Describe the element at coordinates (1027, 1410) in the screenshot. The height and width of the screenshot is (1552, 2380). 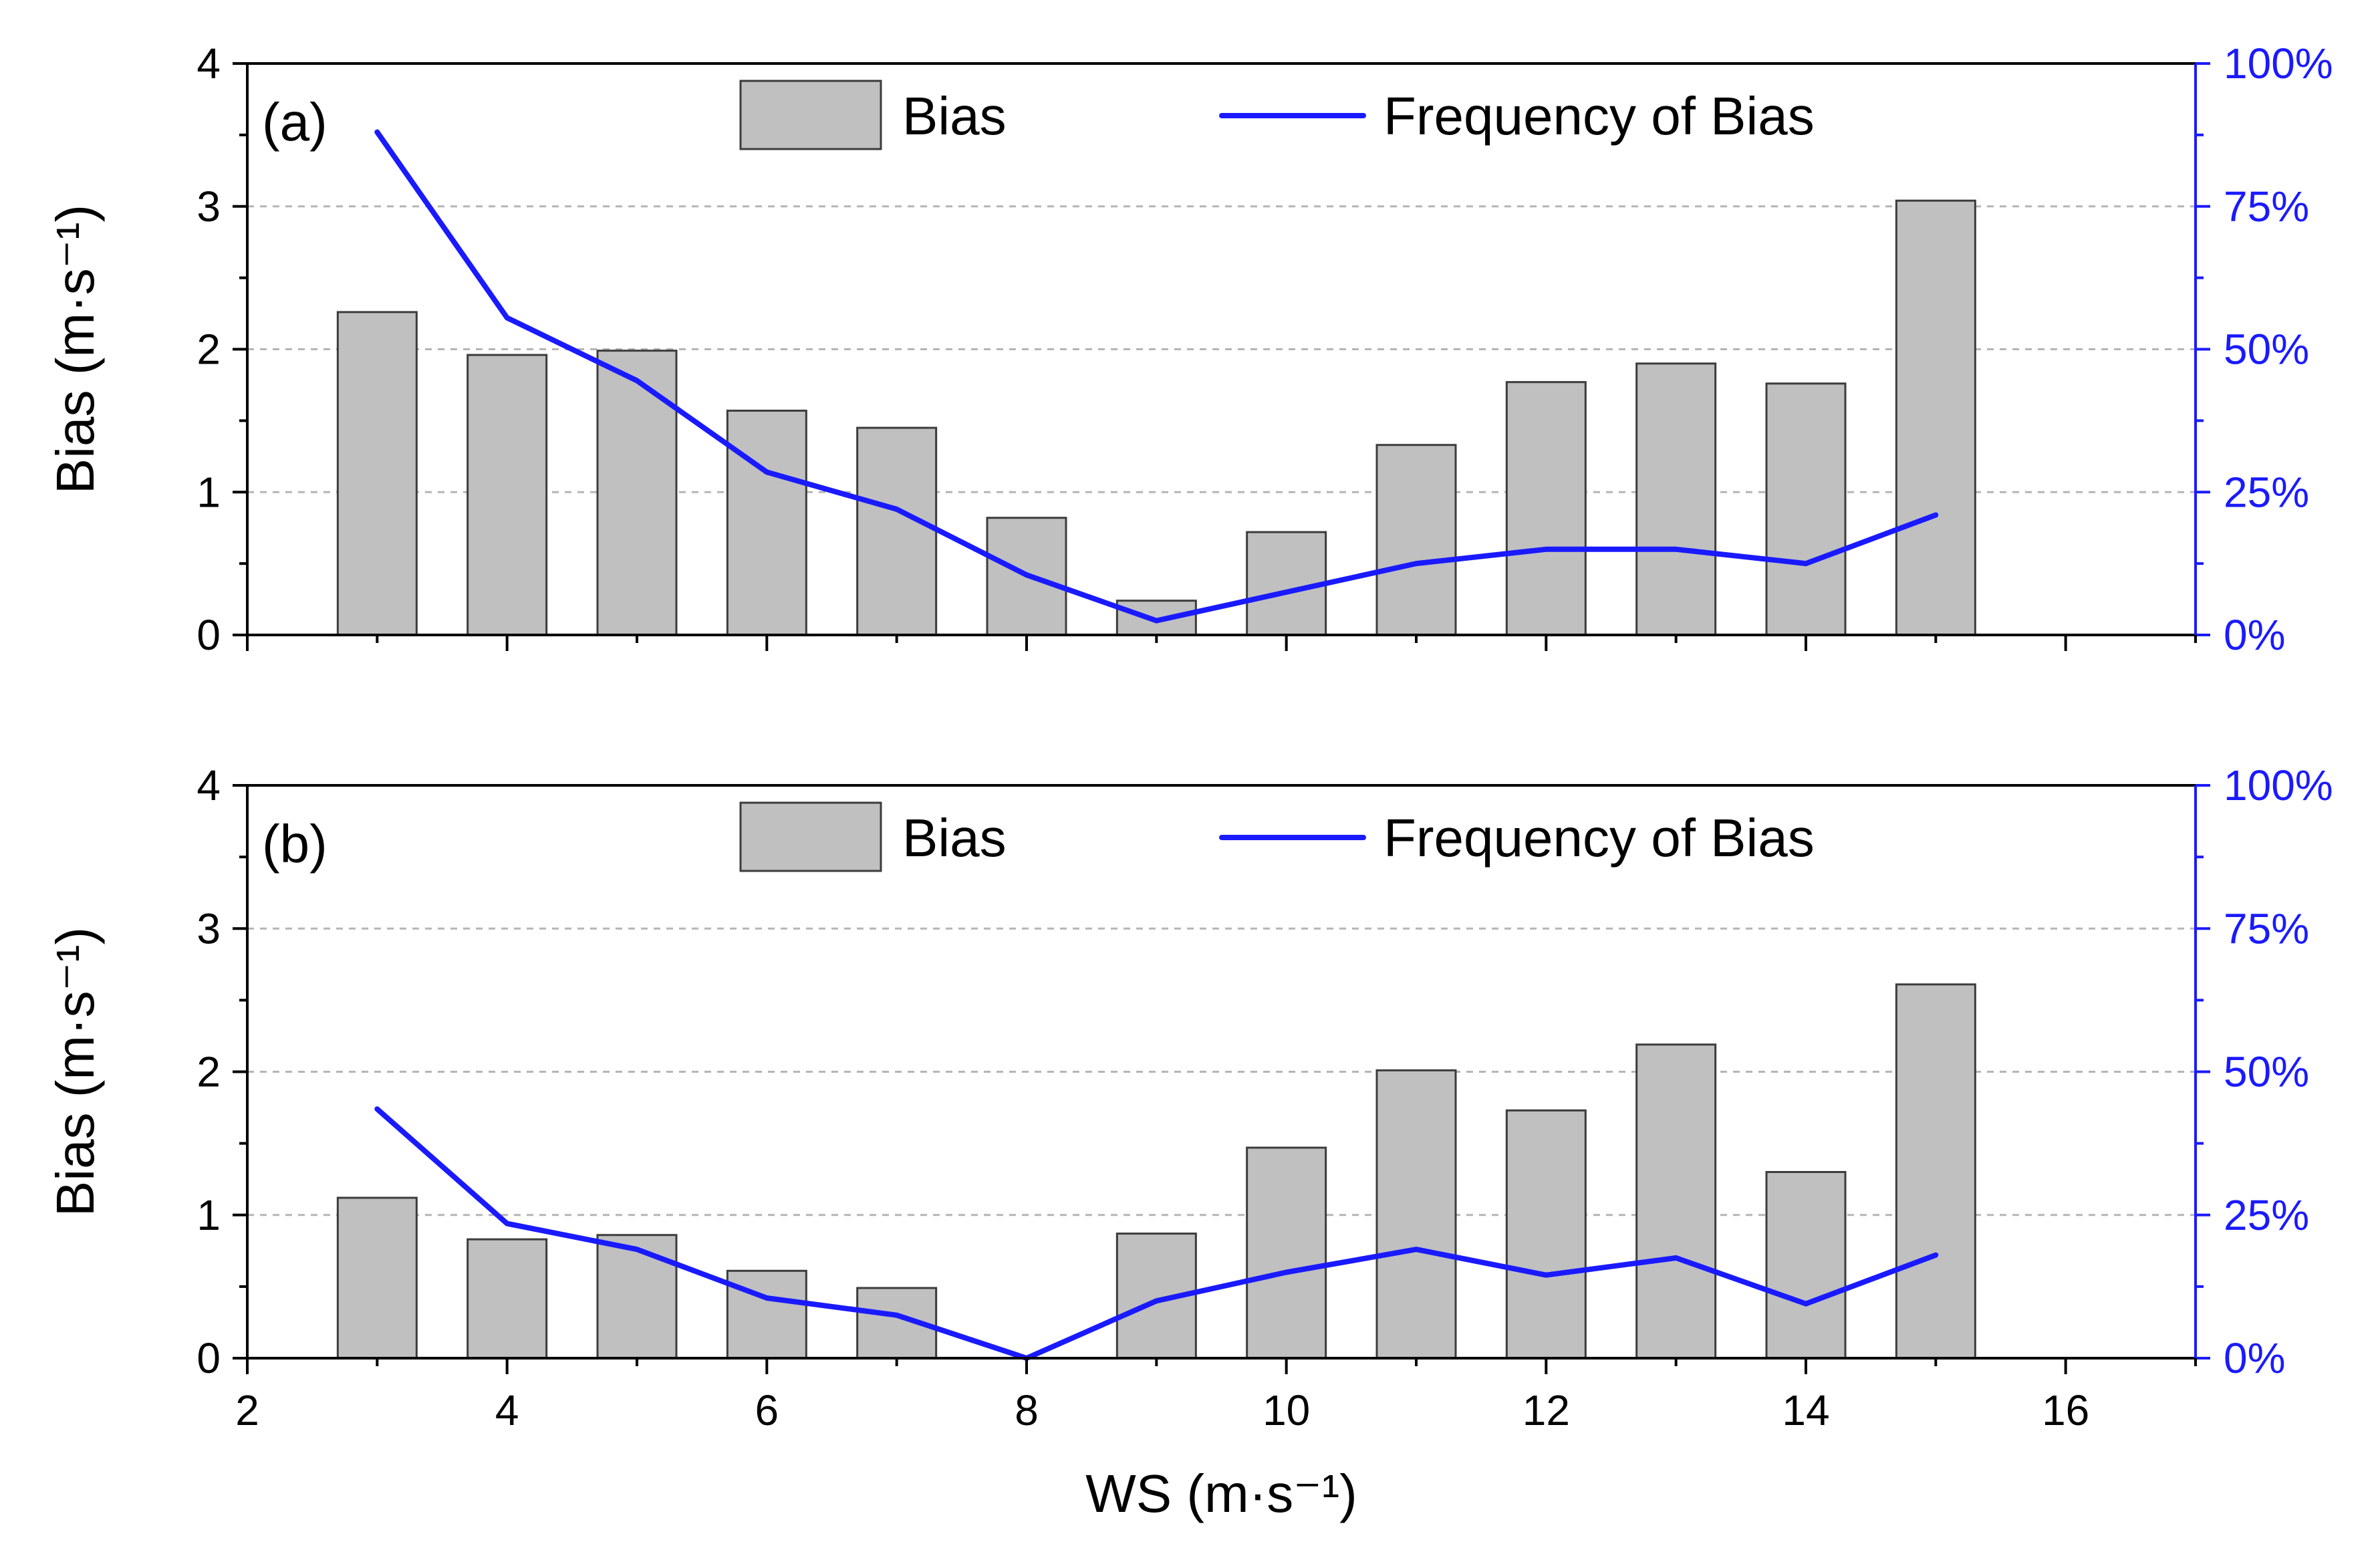
I see `x-tick-label: 8` at that location.